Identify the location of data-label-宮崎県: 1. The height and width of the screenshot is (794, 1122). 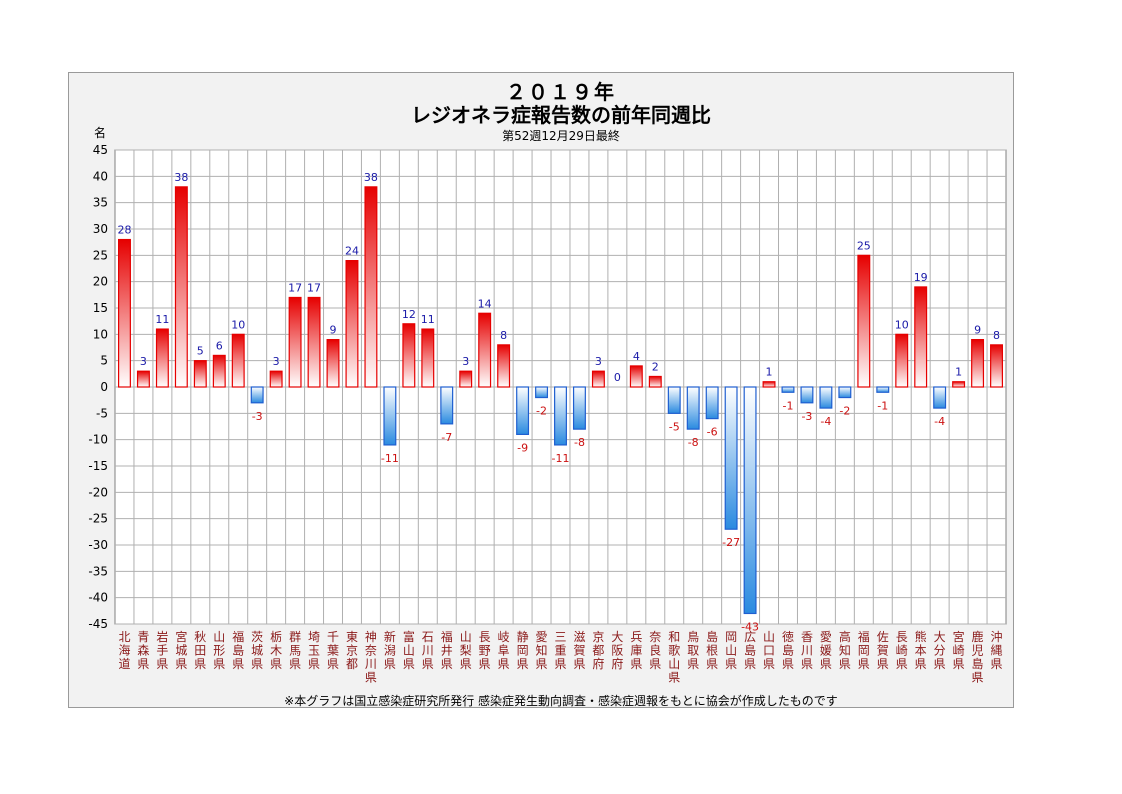
(958, 372).